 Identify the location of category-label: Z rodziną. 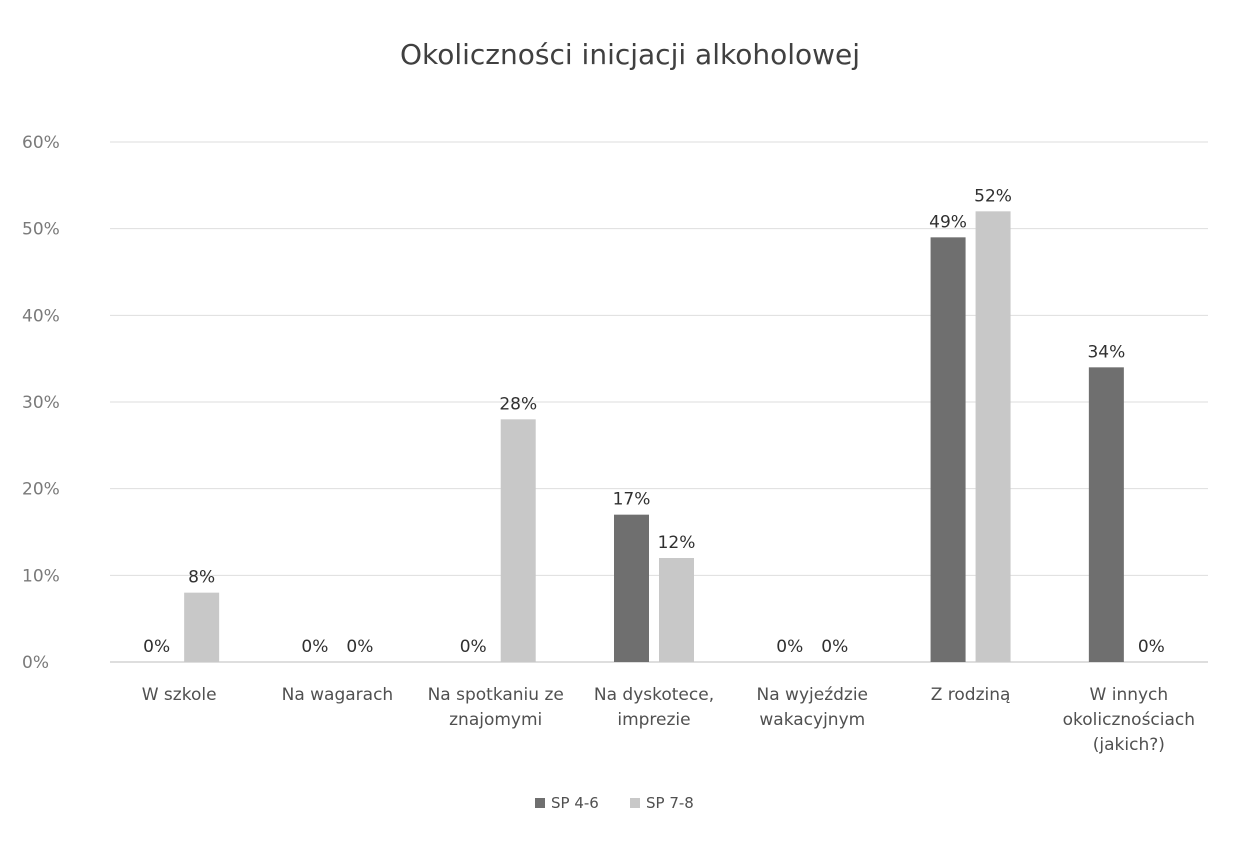
(971, 695).